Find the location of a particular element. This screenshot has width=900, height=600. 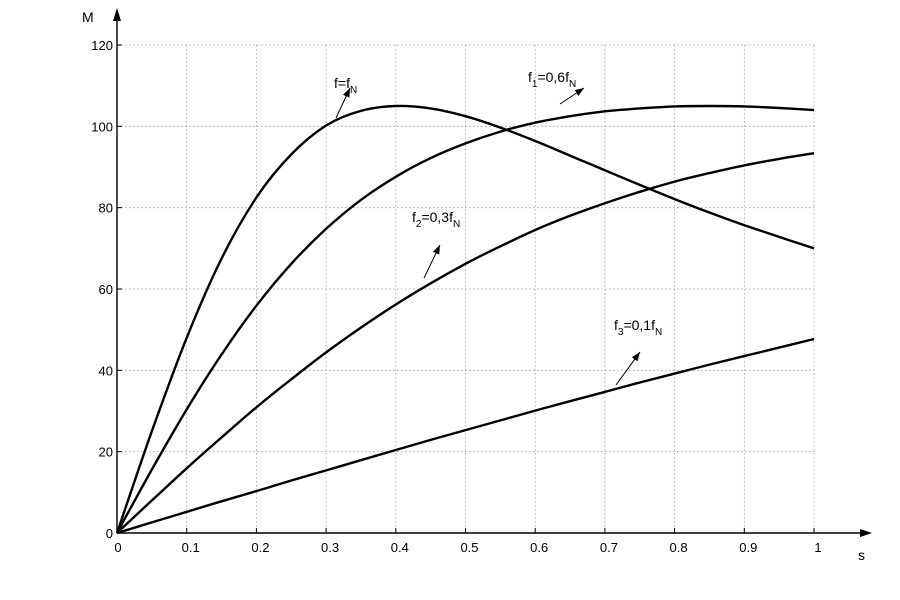

x-tick-label: 0.1 is located at coordinates (191, 547).